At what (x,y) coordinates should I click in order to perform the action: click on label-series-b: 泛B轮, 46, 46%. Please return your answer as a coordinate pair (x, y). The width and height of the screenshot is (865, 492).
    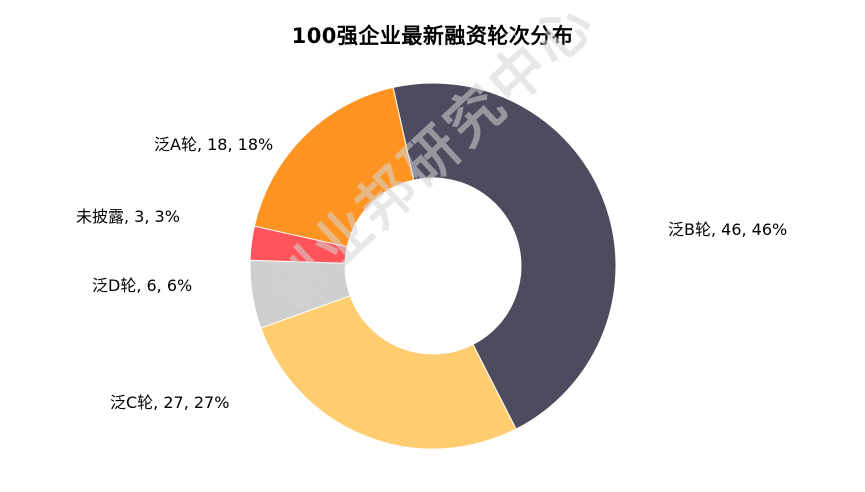
    Looking at the image, I should click on (728, 229).